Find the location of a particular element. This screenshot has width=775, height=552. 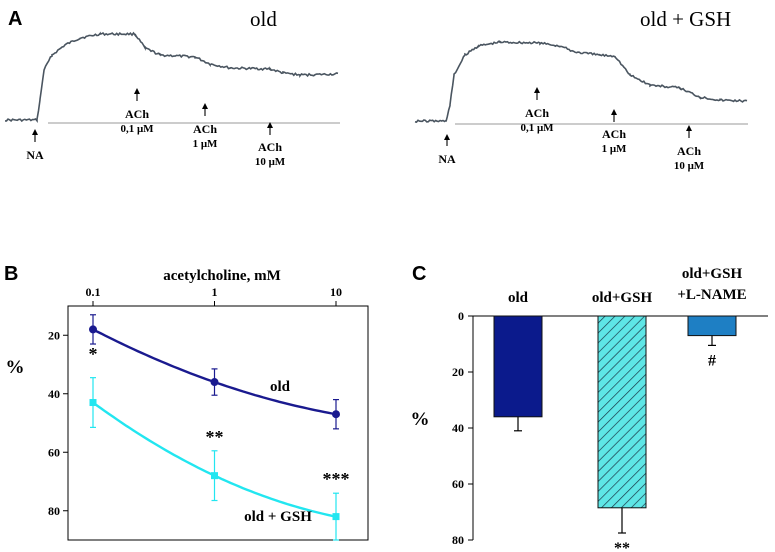

trace-gsh-marker-ach-3: ACh 10 μM is located at coordinates (689, 148).